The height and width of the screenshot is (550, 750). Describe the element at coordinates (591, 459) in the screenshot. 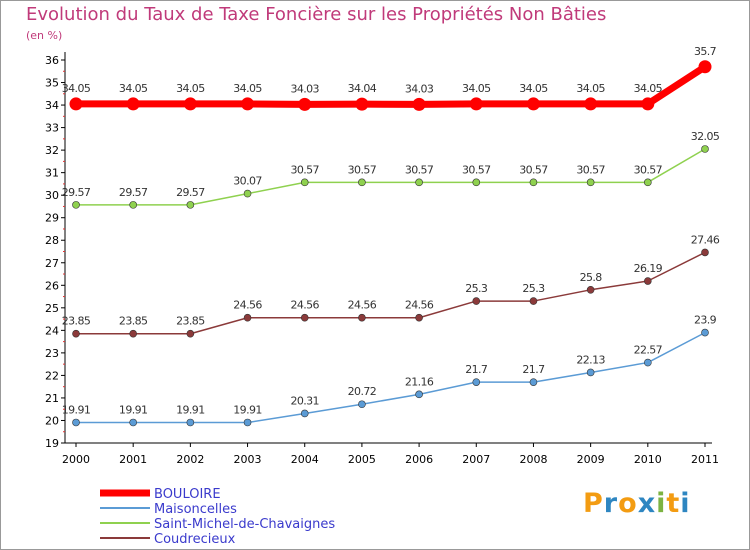

I see `x-tick-label: 2009` at that location.